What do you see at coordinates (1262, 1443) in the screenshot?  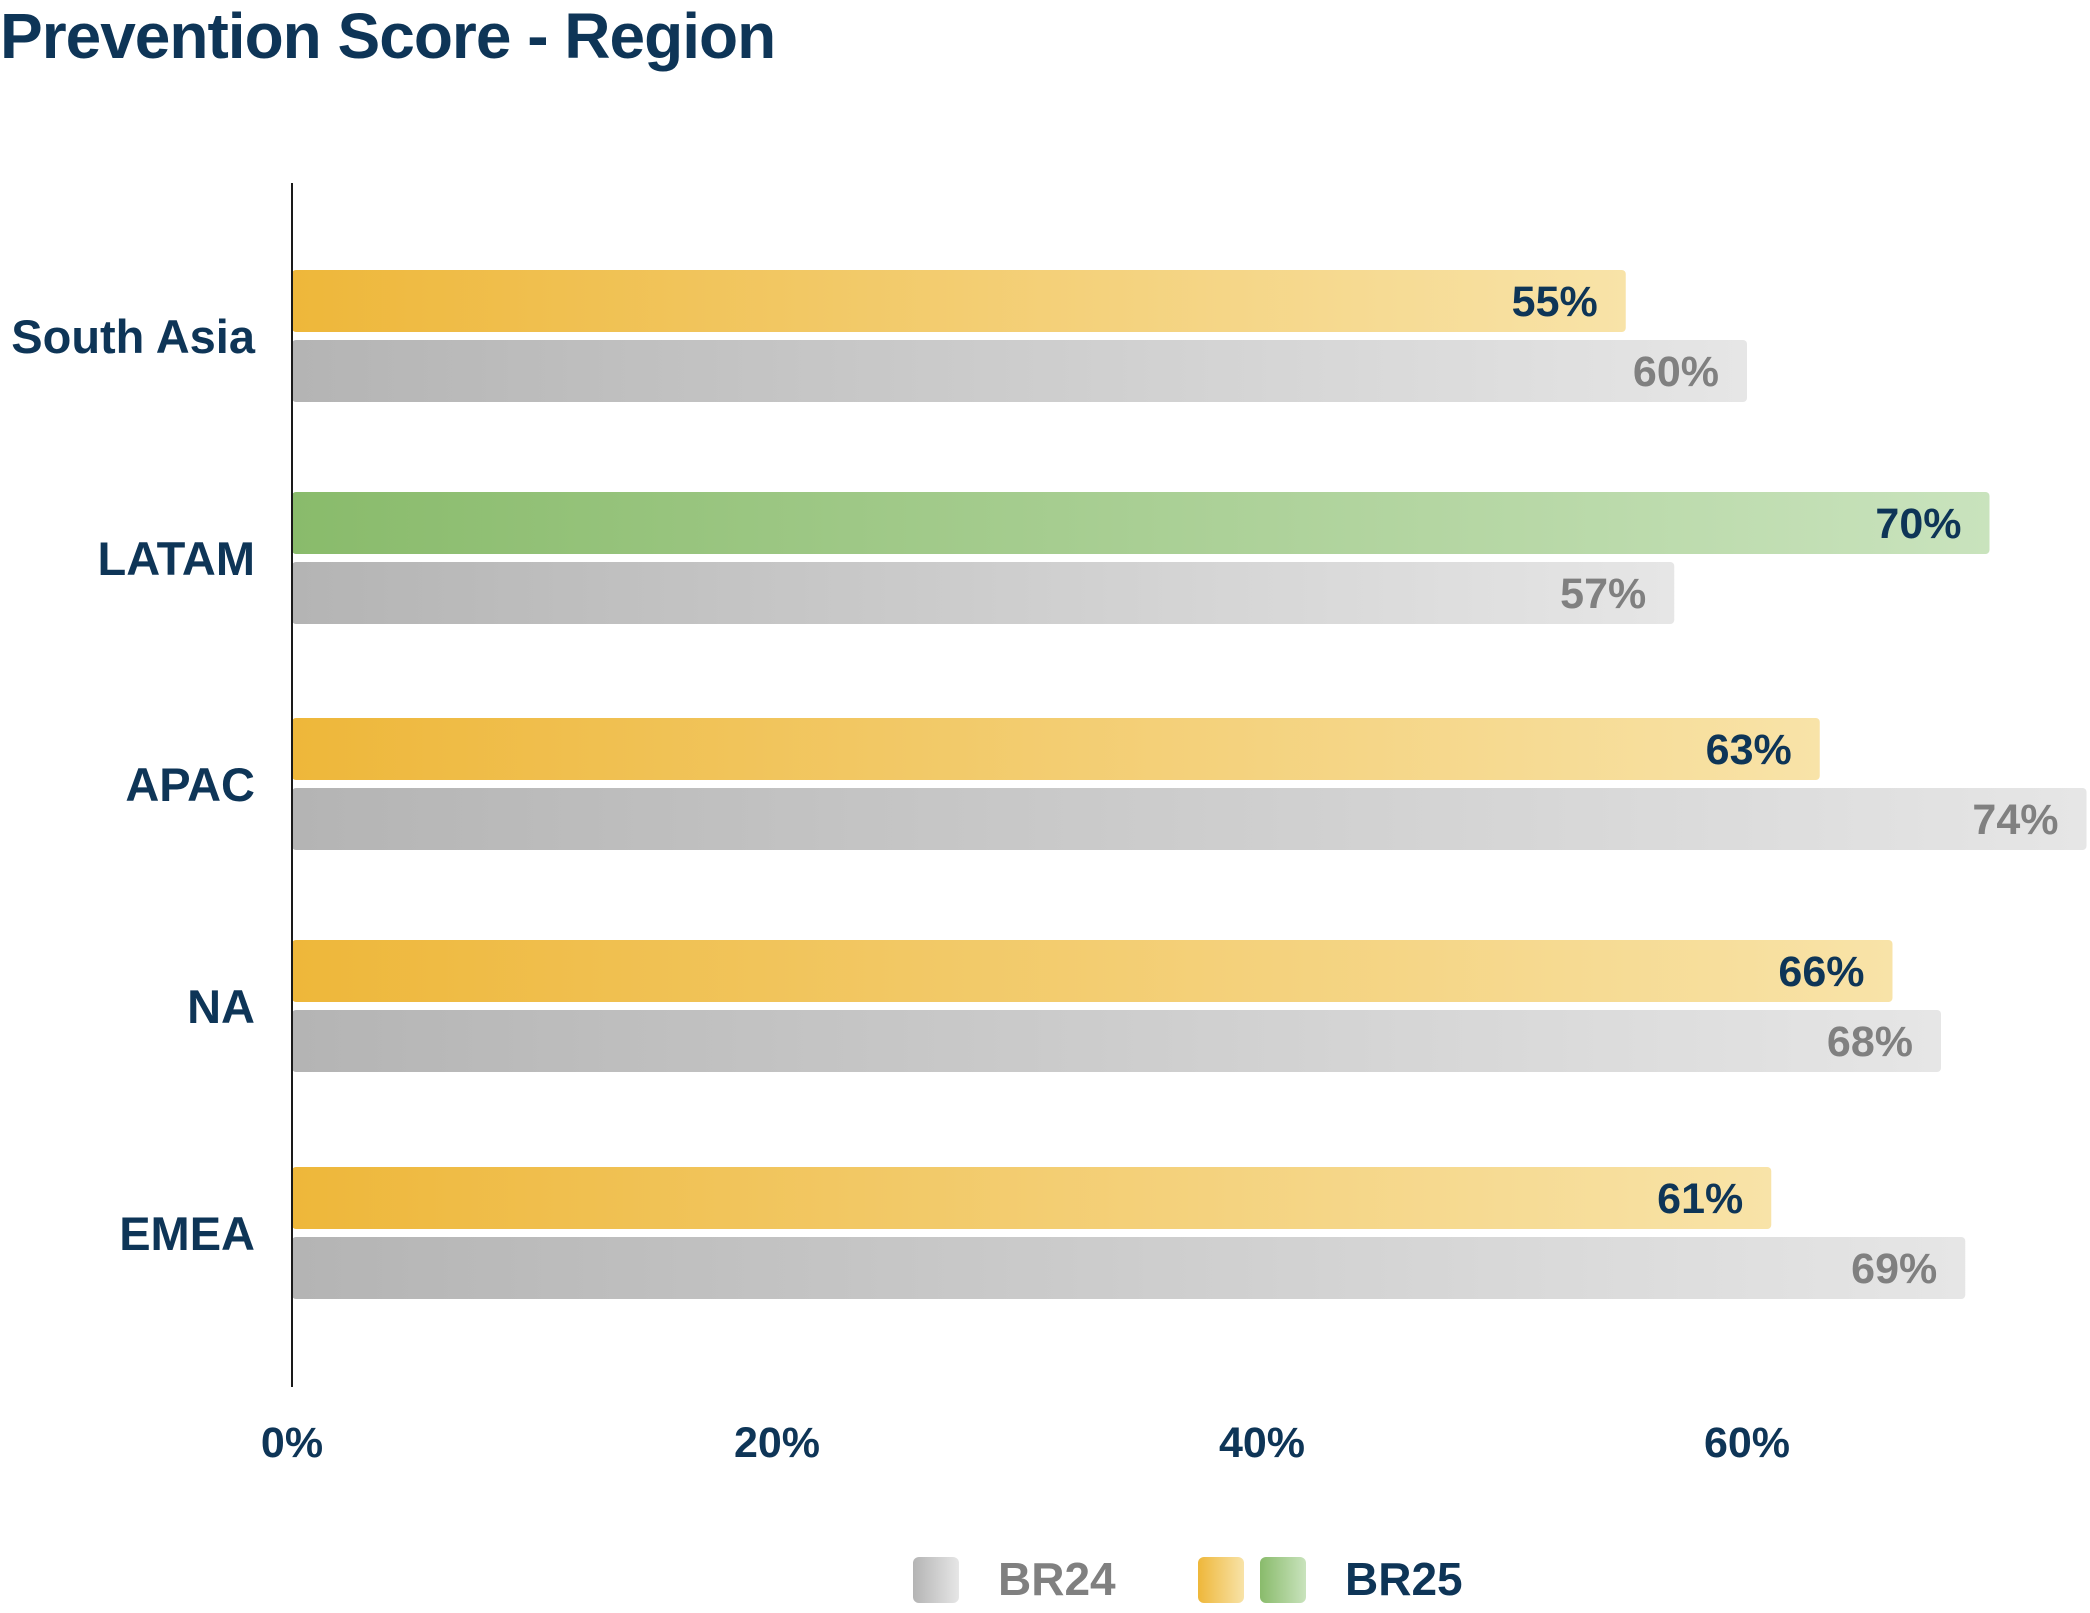 I see `x-tick-label: 40%` at bounding box center [1262, 1443].